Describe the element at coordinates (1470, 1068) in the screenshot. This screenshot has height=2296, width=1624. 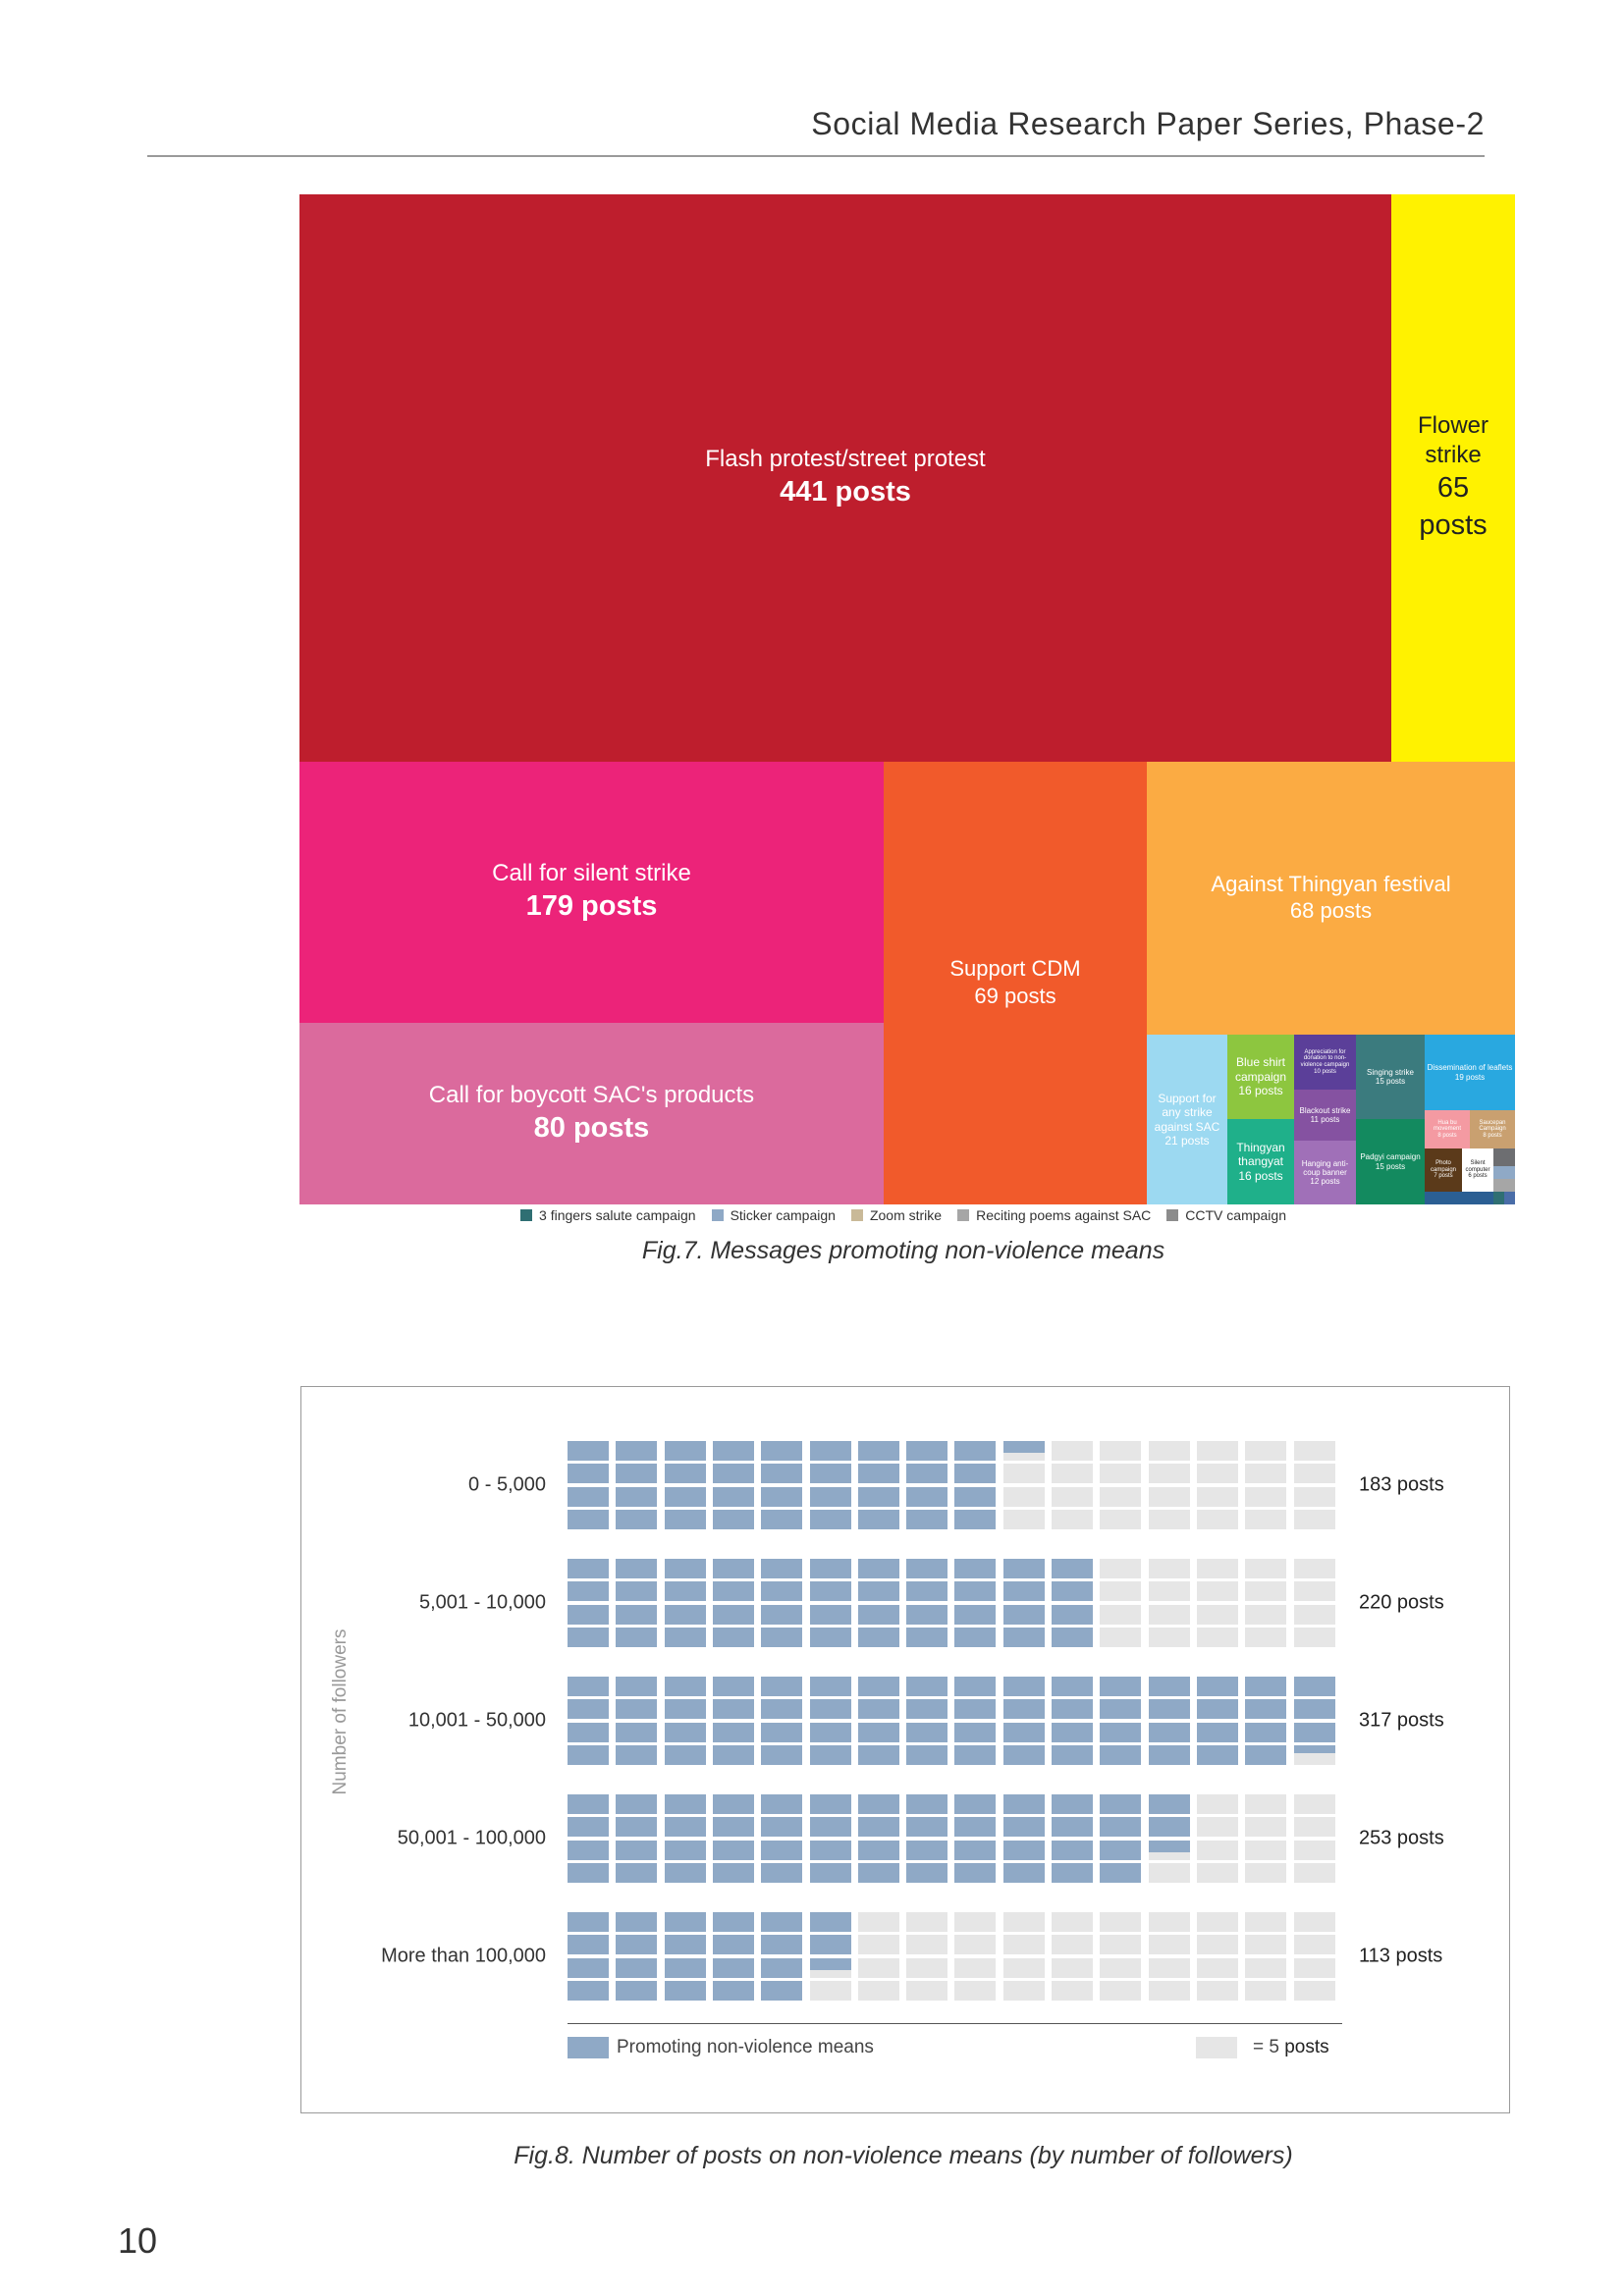
I see `treemap-cell-label: Dissemination of leaflets` at that location.